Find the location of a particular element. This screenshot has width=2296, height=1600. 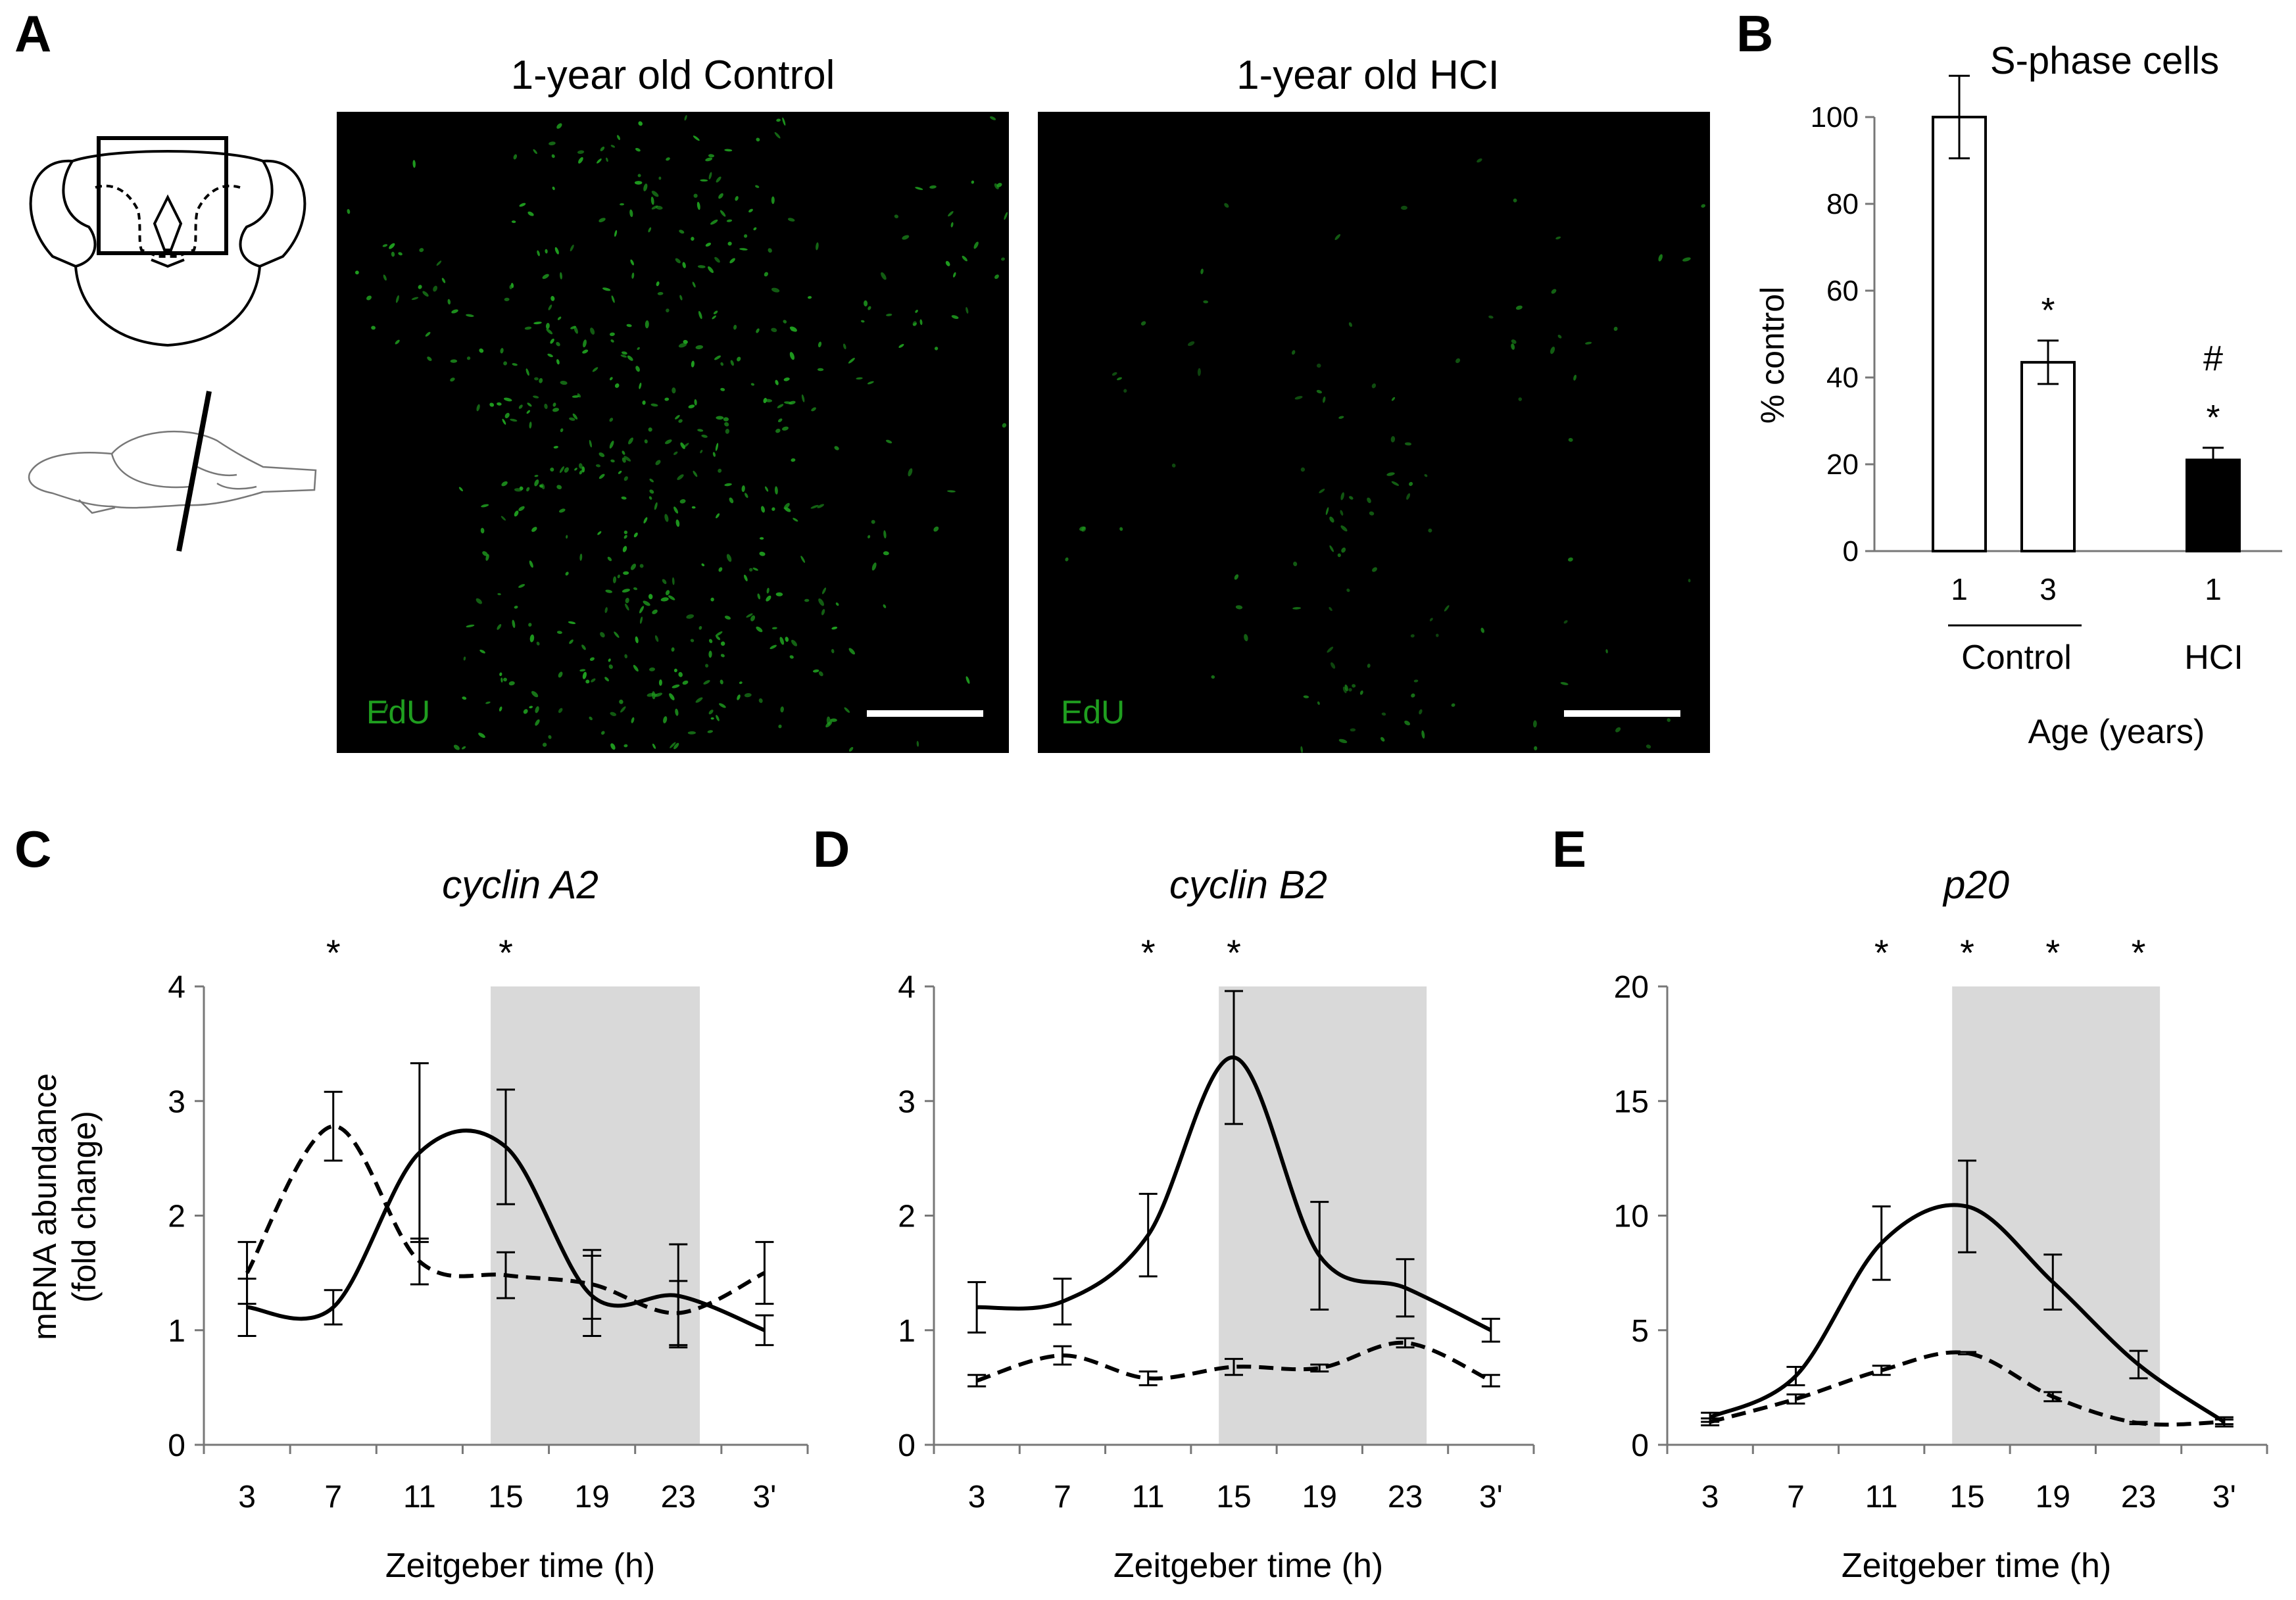

chart-e-x-tick-label: 7 is located at coordinates (1796, 1497).